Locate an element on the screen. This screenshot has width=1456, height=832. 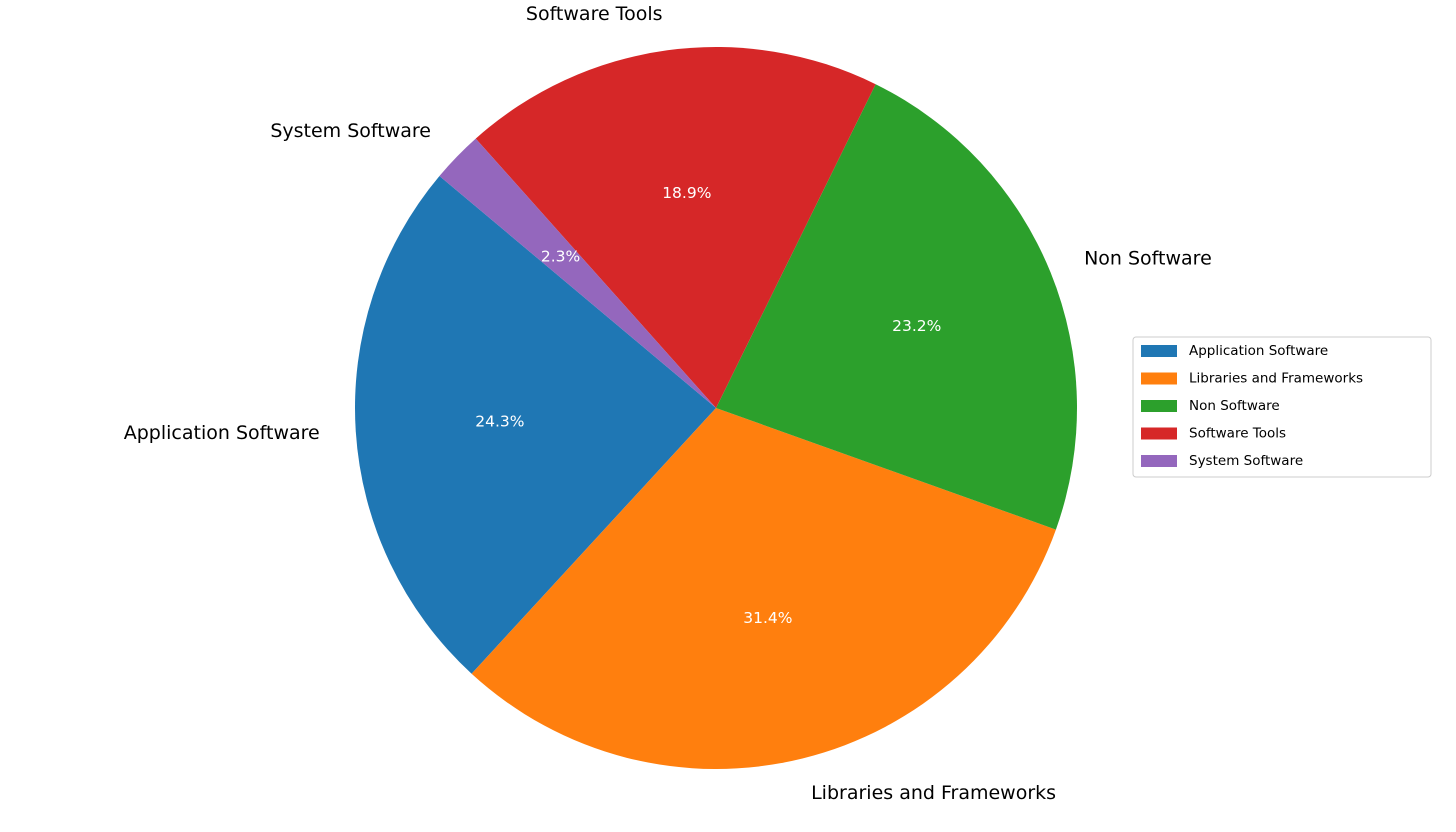
legend-label: System Software is located at coordinates (1246, 461).